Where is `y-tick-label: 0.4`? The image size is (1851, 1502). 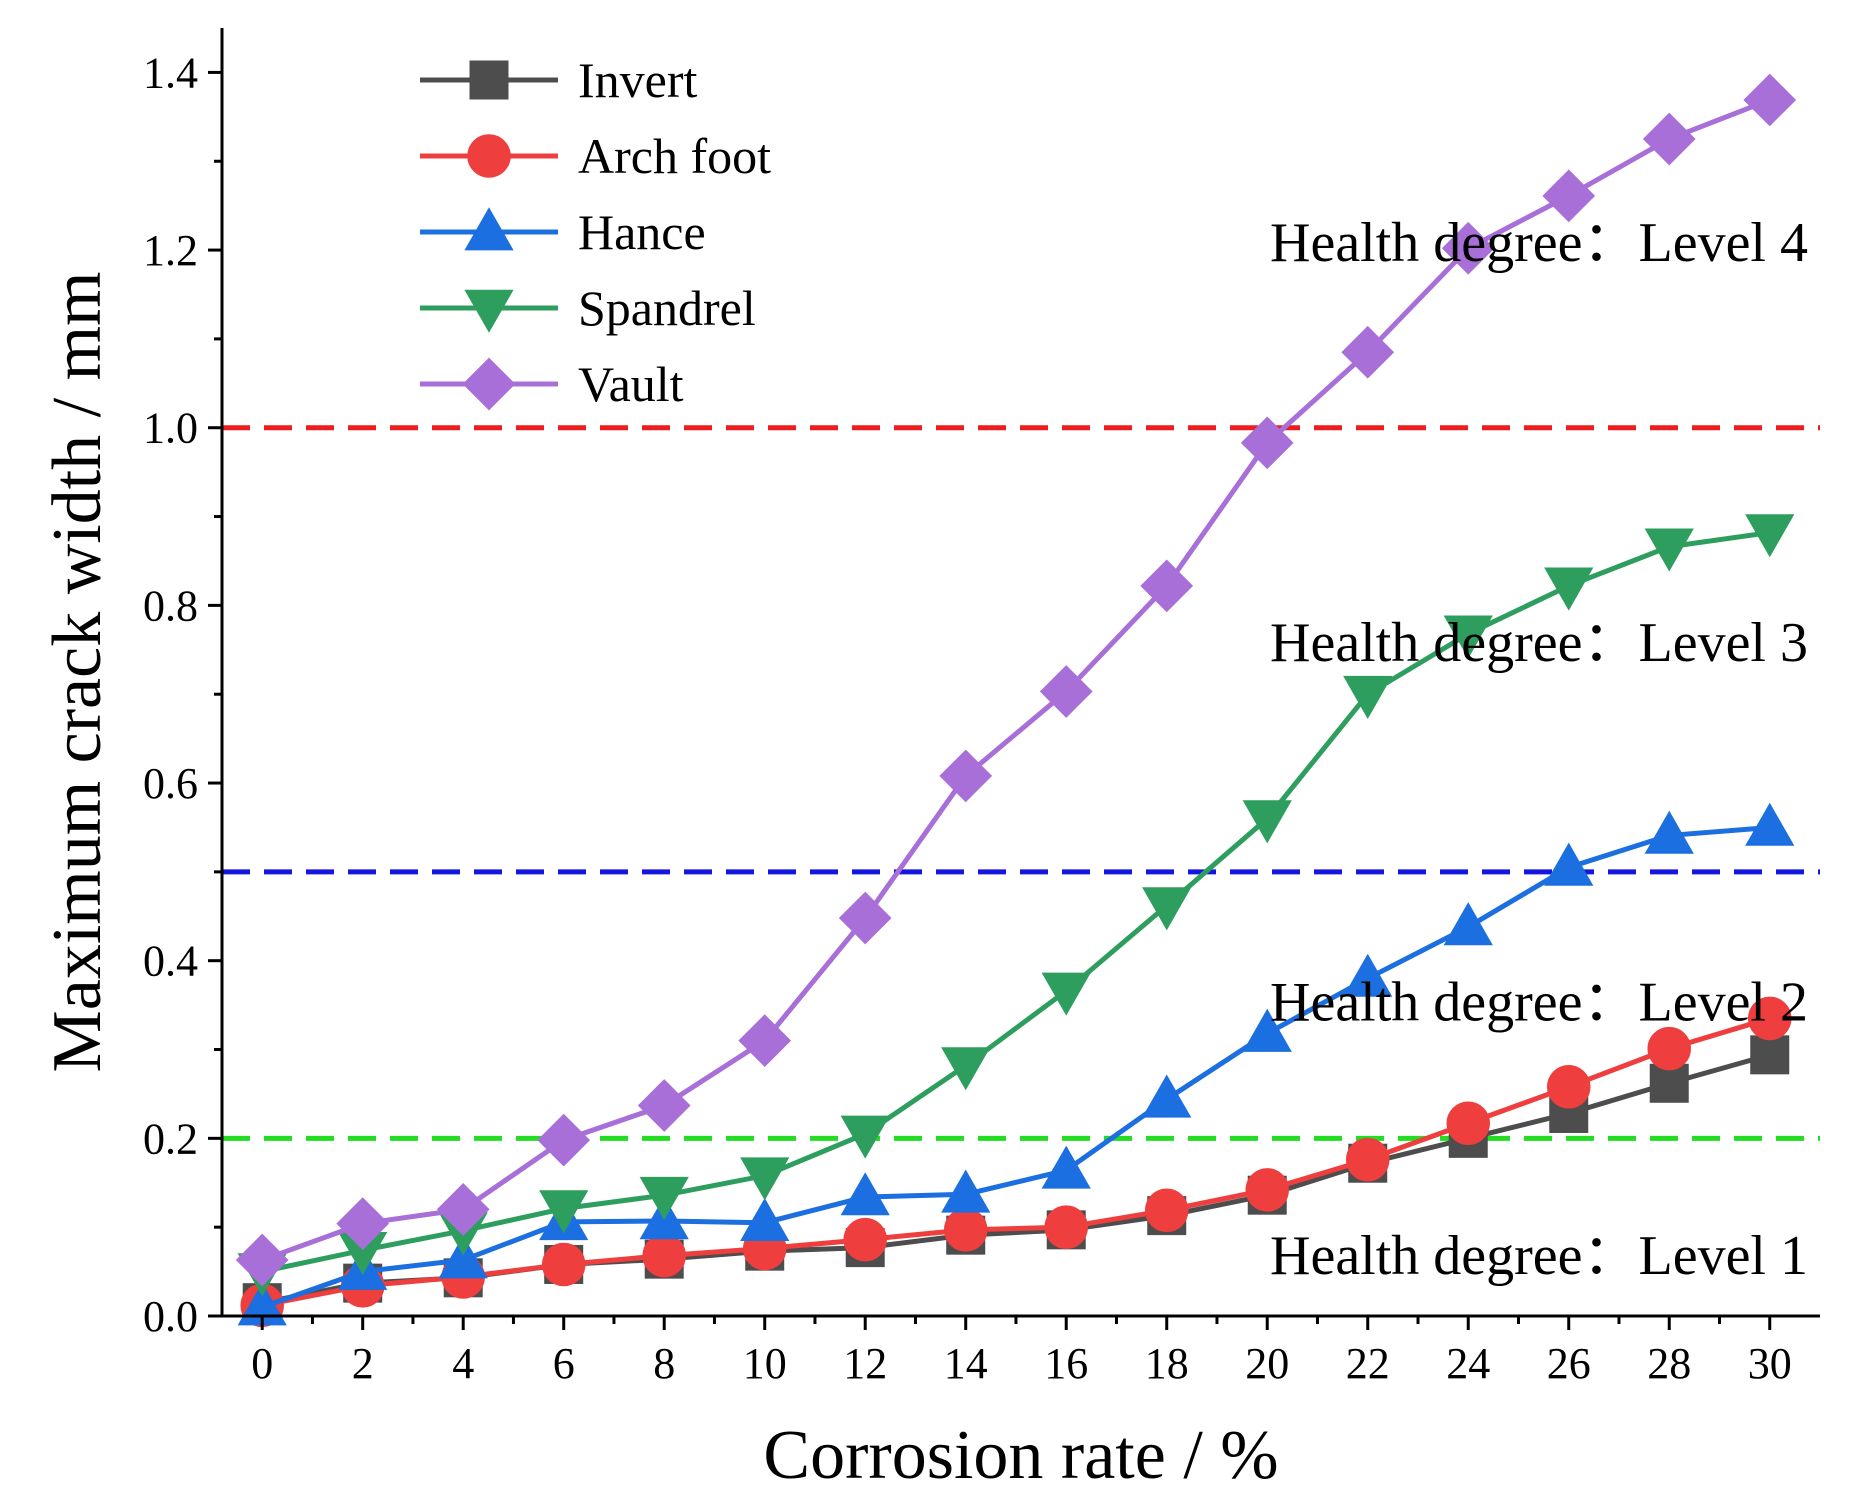
y-tick-label: 0.4 is located at coordinates (170, 961).